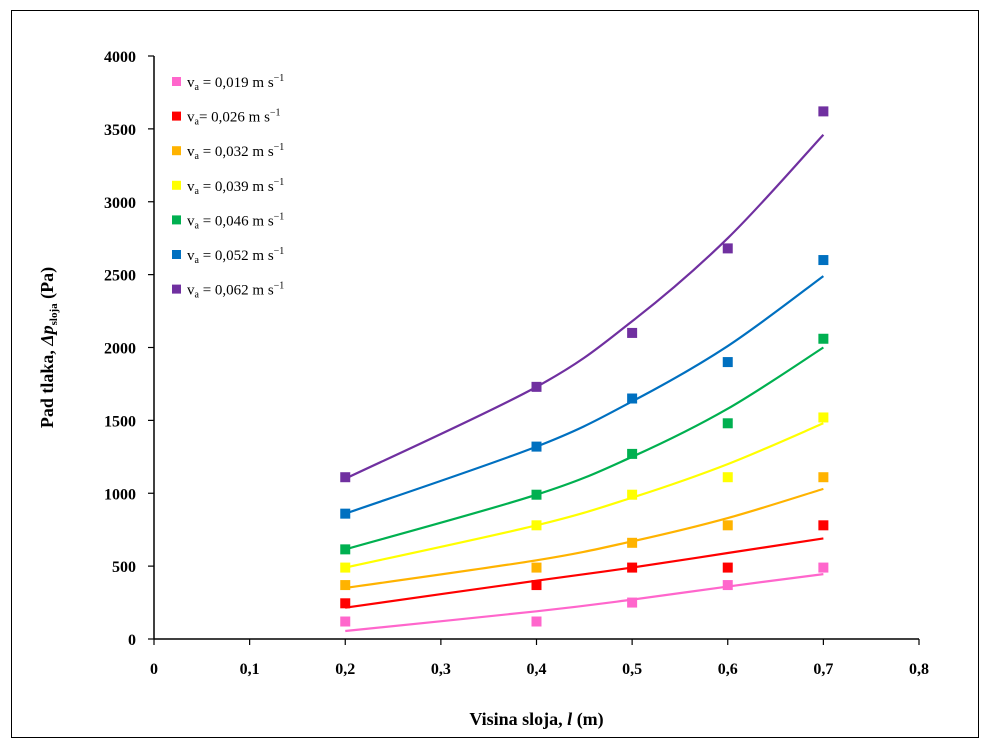 This screenshot has width=983, height=742. I want to click on legend-label-2: va= 0,026 m s−1, so click(234, 118).